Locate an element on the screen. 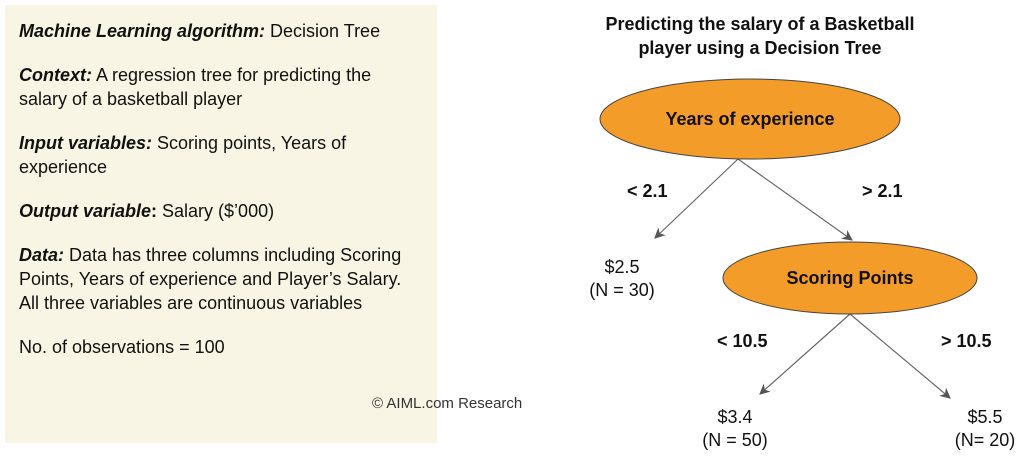 This screenshot has width=1024, height=456. edge-root-left is located at coordinates (696, 198).